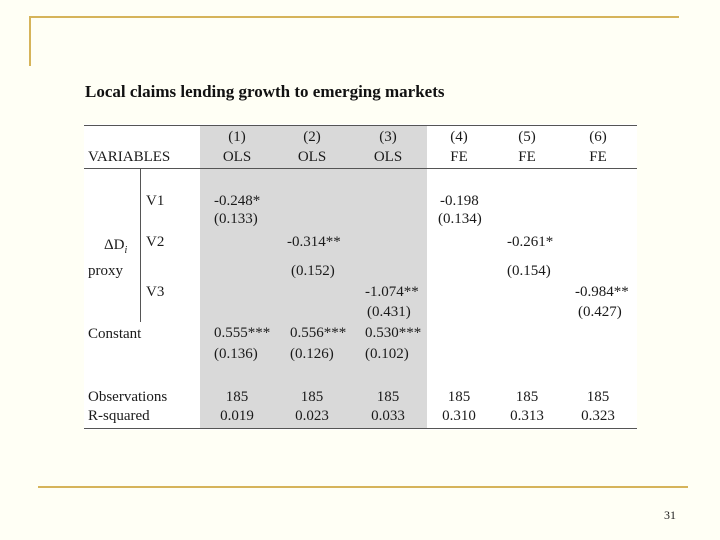 Image resolution: width=720 pixels, height=540 pixels. Describe the element at coordinates (105, 271) in the screenshot. I see `proxy-label: proxy` at that location.